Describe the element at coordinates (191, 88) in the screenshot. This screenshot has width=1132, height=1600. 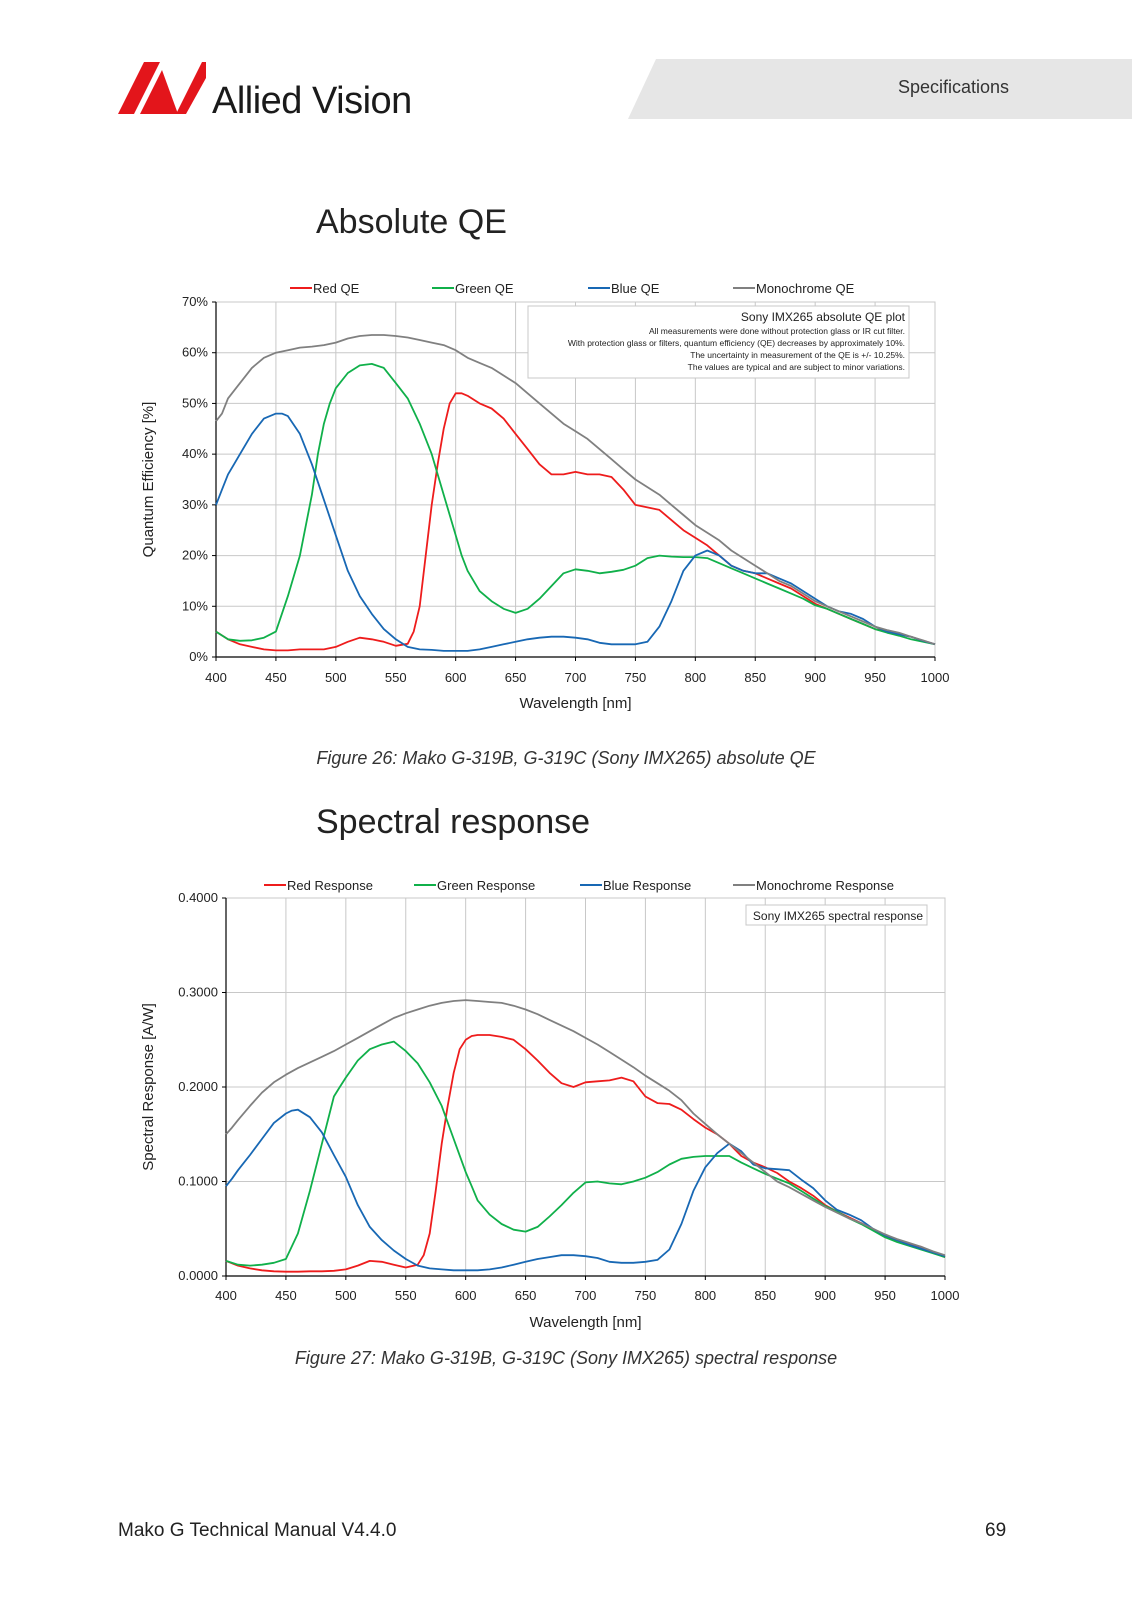
I see `logo-mark-right` at that location.